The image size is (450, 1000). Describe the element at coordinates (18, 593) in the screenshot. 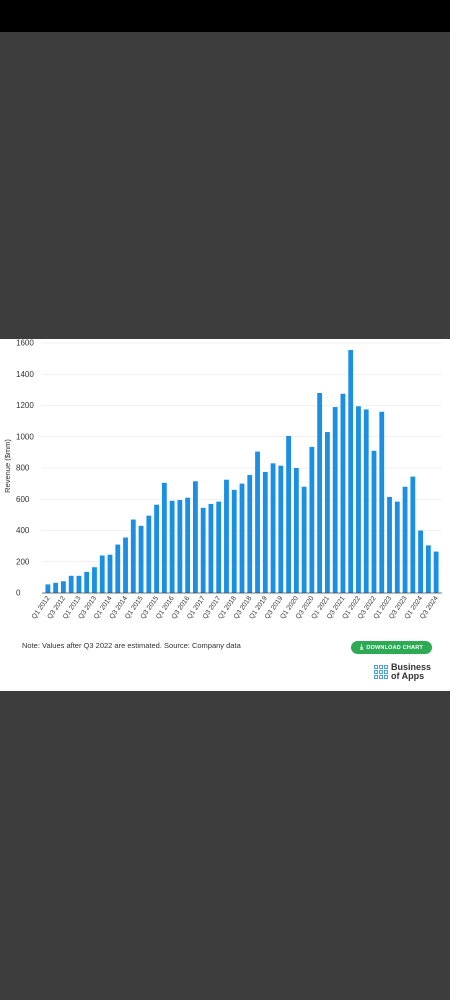

I see `y-tick-label: 0` at that location.